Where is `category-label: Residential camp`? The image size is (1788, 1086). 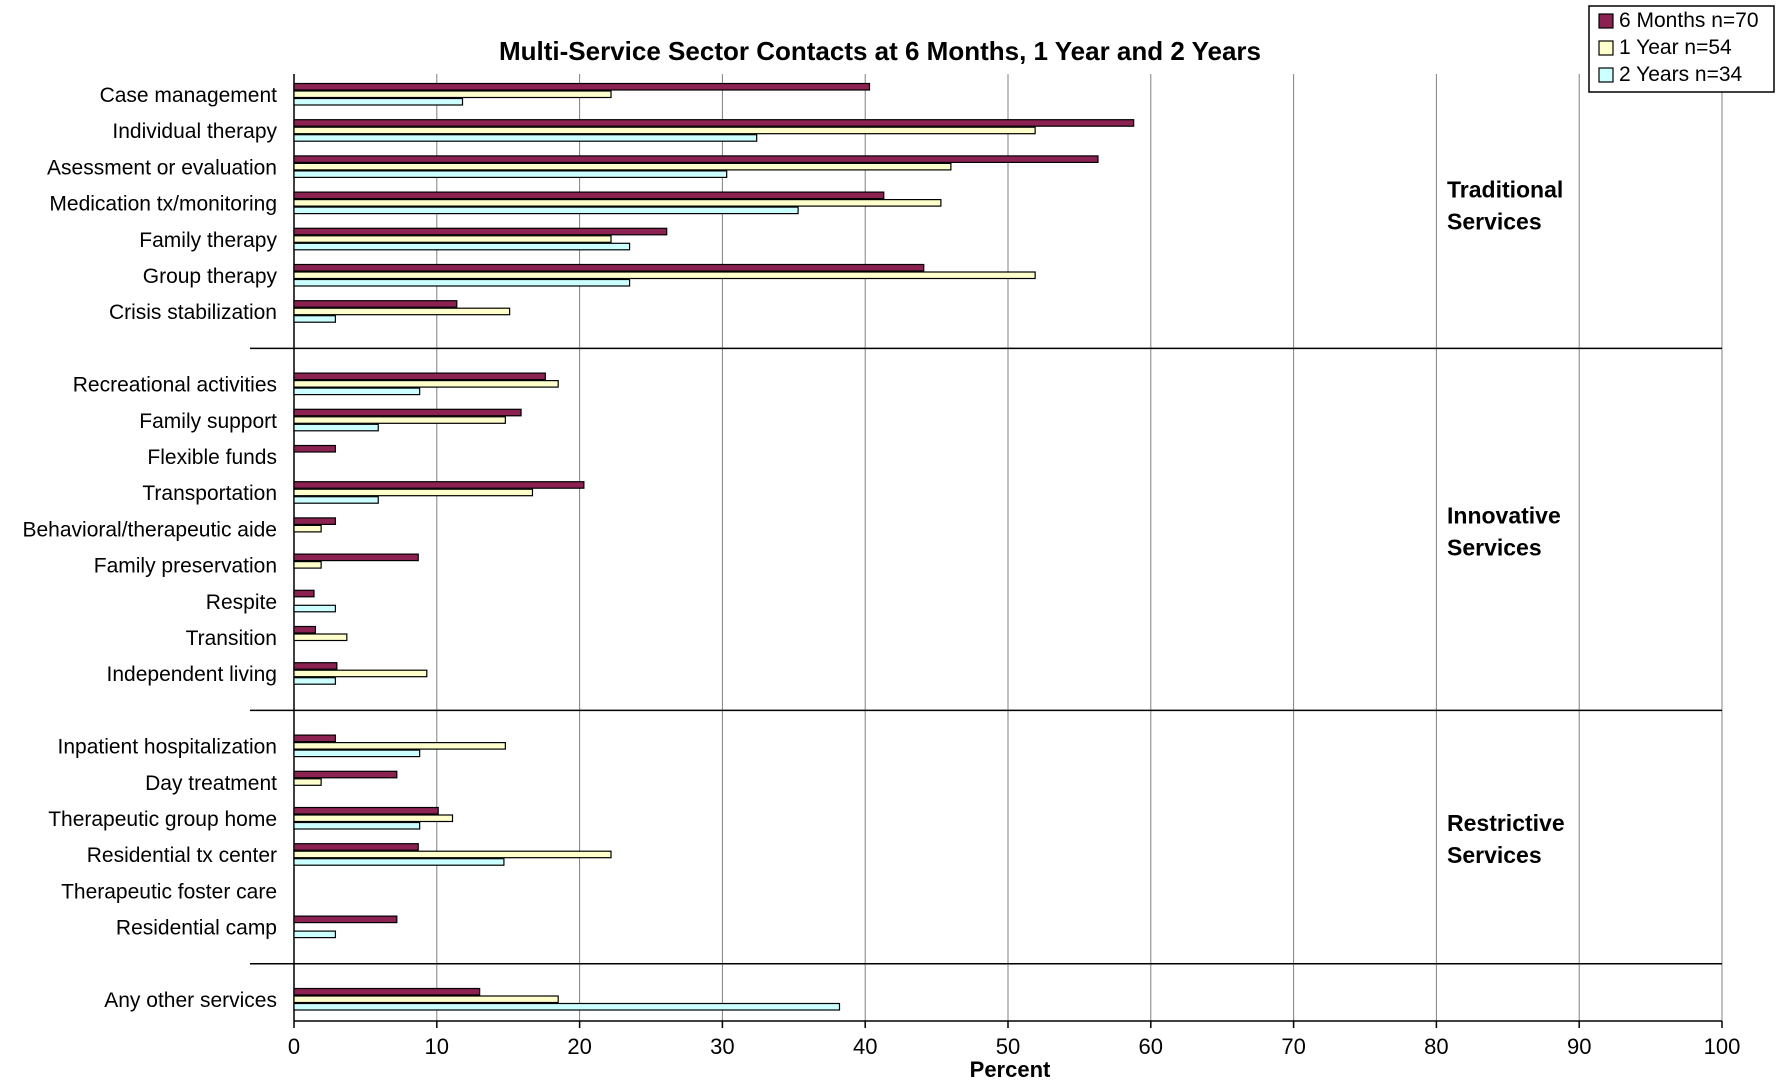
category-label: Residential camp is located at coordinates (196, 928).